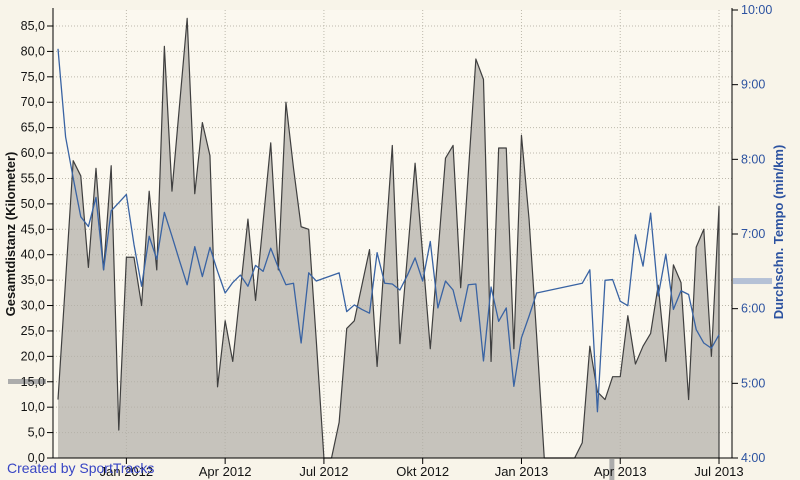  What do you see at coordinates (612, 469) in the screenshot?
I see `x-axis-marker` at bounding box center [612, 469].